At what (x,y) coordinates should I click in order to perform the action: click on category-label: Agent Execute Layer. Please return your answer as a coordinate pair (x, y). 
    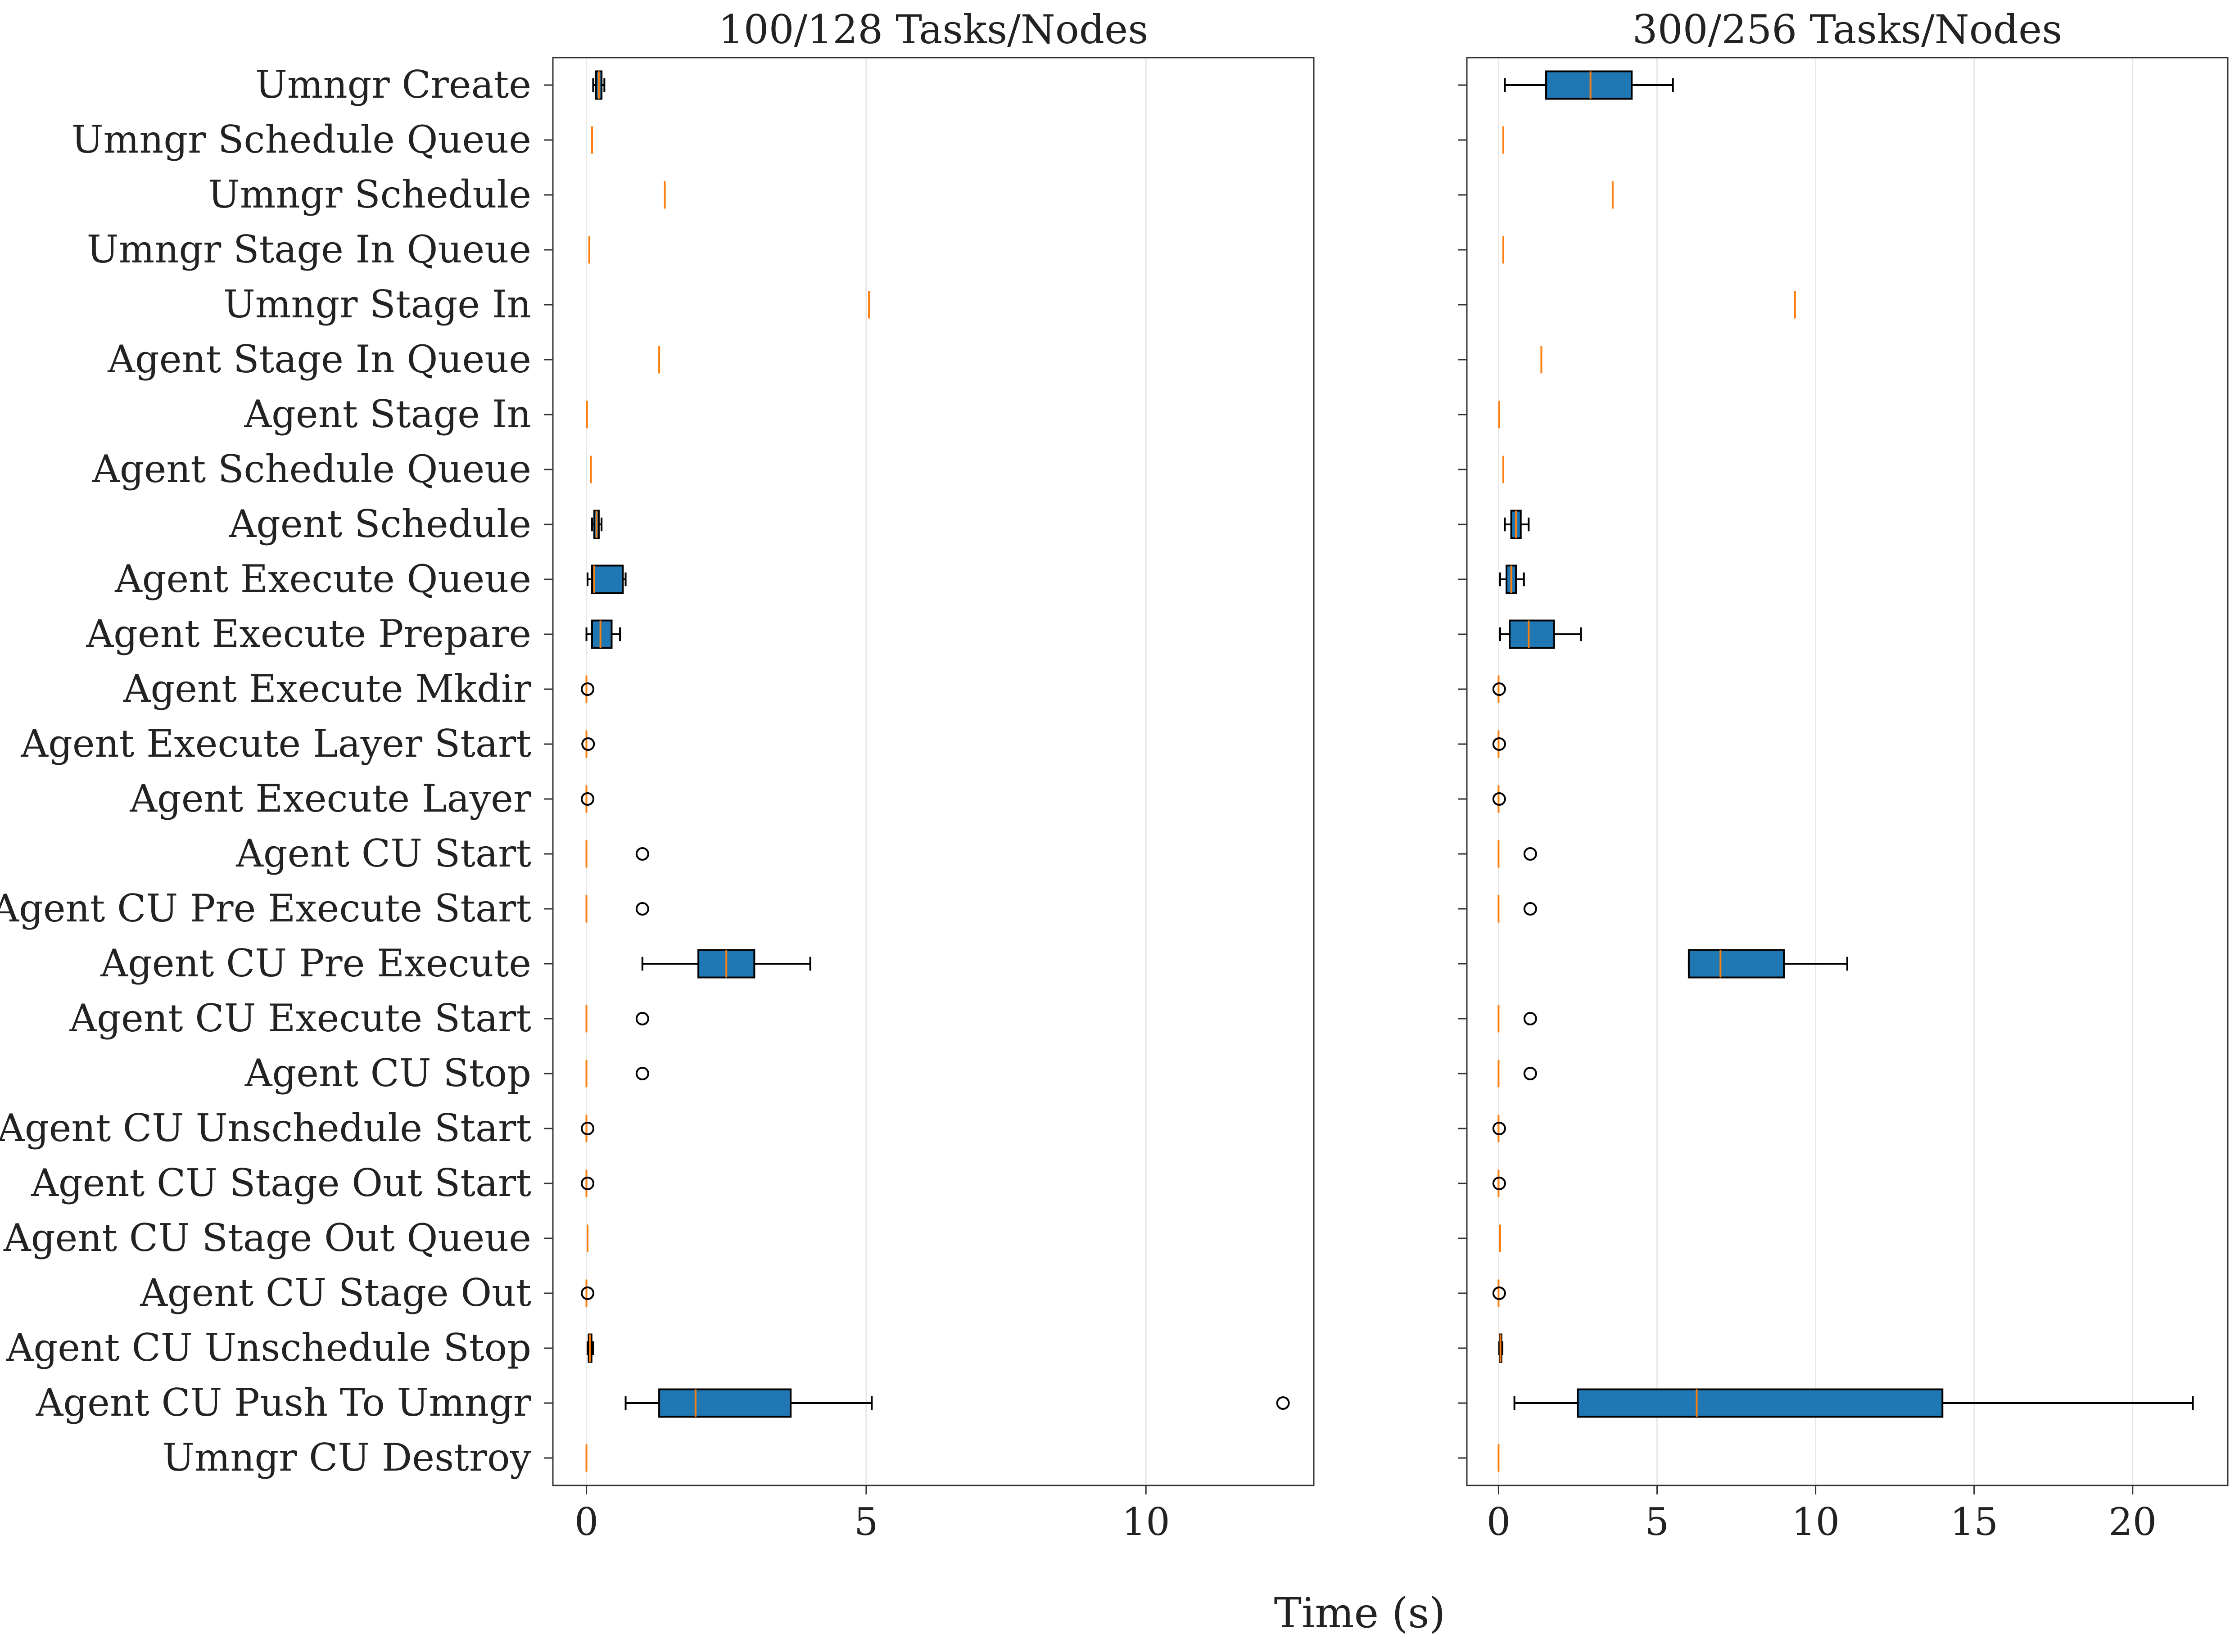
    Looking at the image, I should click on (330, 798).